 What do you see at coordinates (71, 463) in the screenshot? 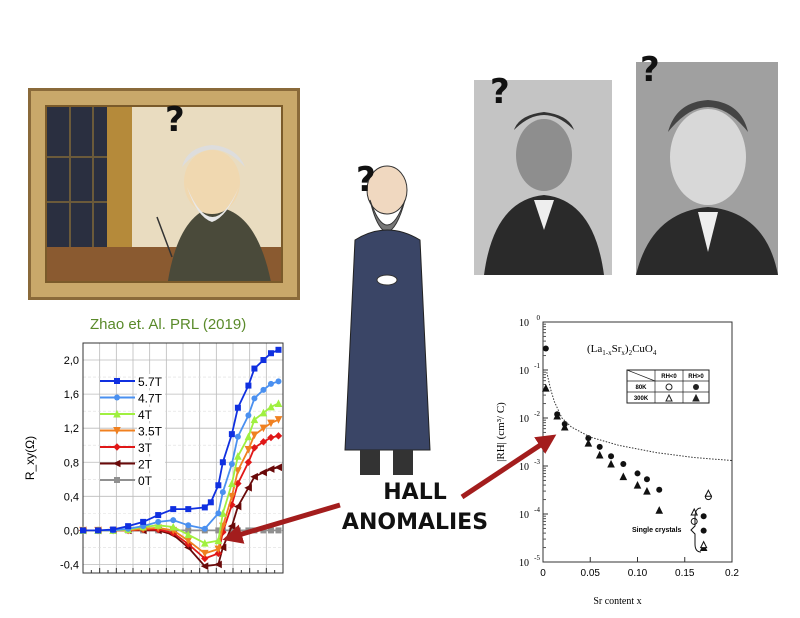
I see `y-tick-label: 0,8` at bounding box center [71, 463].